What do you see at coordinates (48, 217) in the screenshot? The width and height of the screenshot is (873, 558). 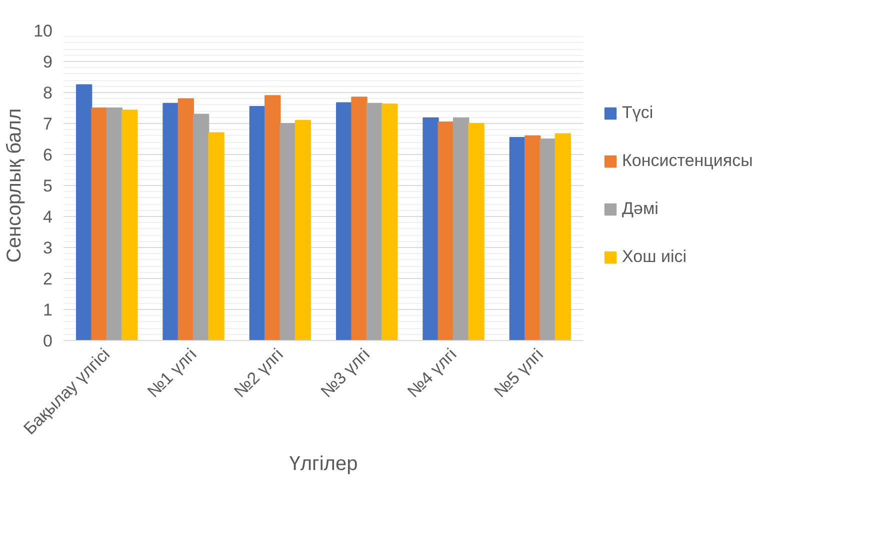 I see `y-tick-label: 4` at bounding box center [48, 217].